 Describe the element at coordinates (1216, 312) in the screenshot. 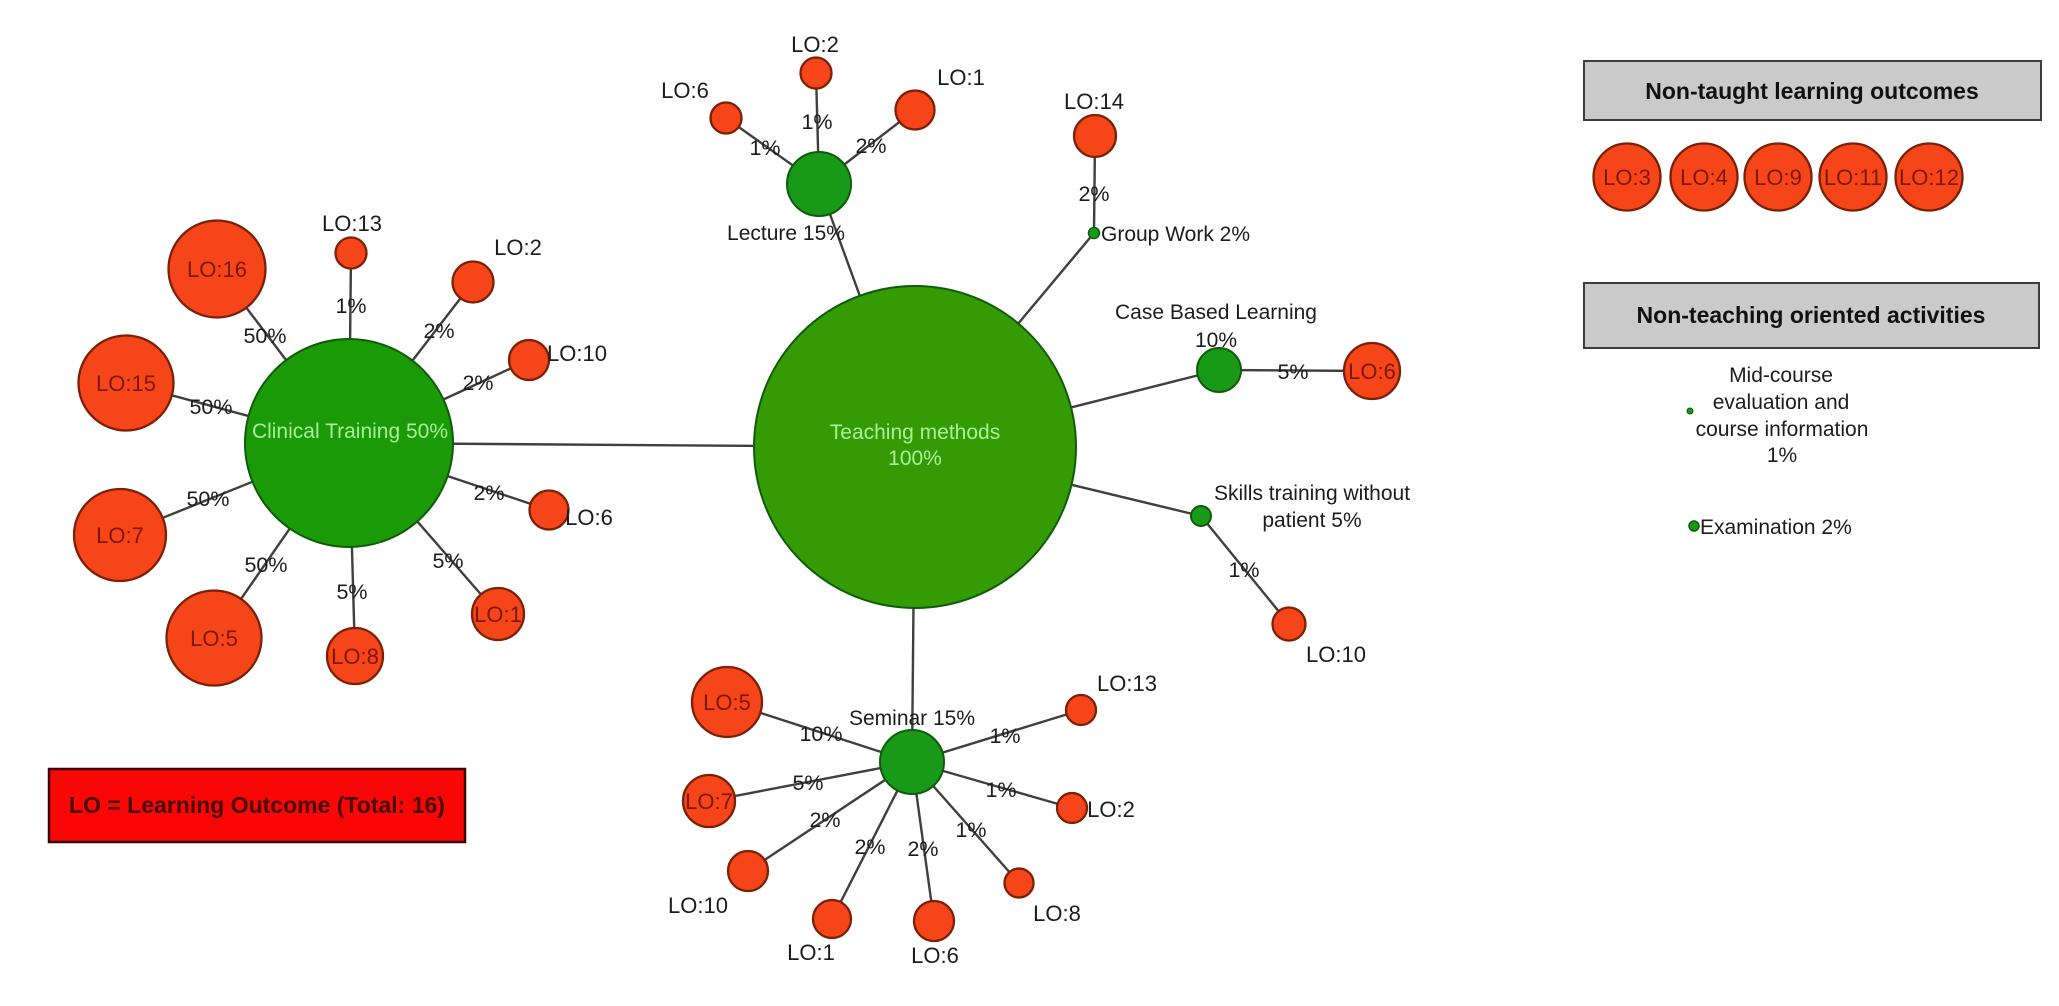

I see `svg-text: Case Based Learning` at that location.